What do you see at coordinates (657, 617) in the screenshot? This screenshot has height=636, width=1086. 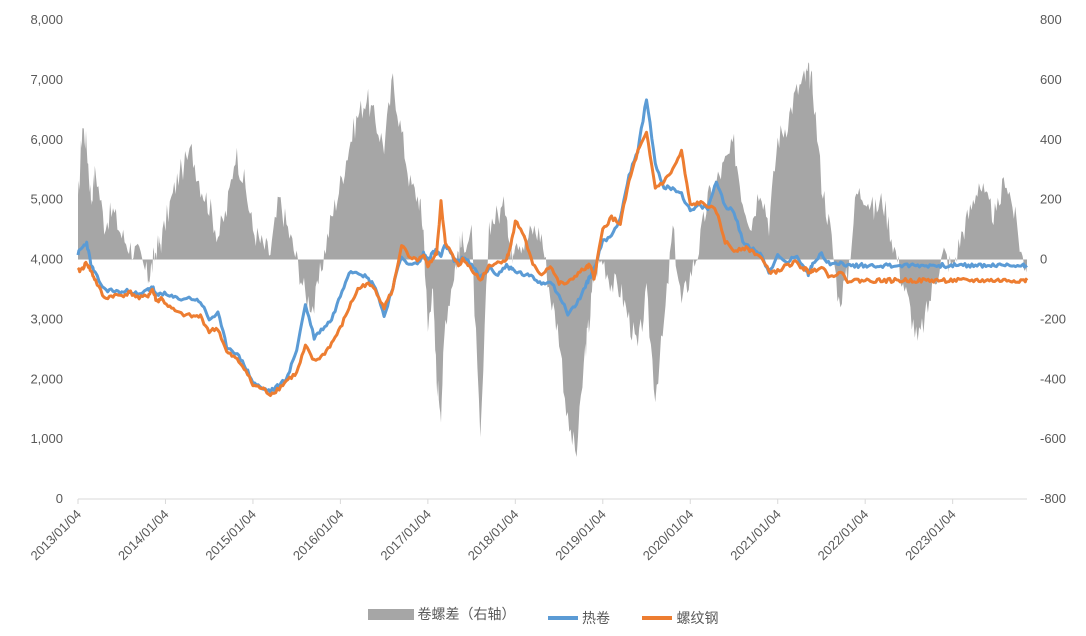 I see `legend-swatch-rebar` at bounding box center [657, 617].